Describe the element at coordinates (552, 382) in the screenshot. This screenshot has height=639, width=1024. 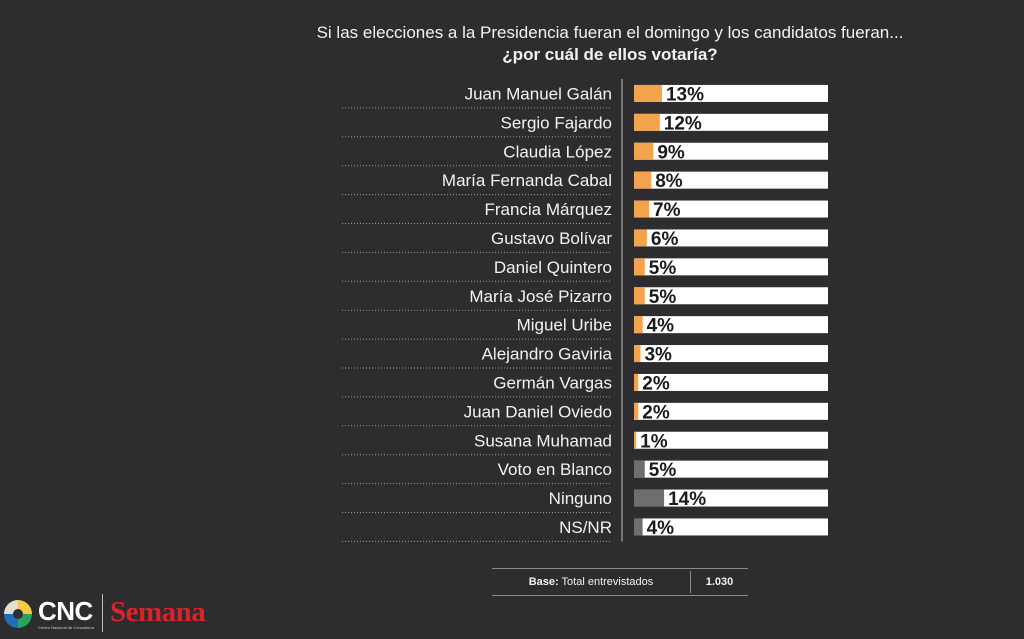
I see `category-label: Germán Vargas` at that location.